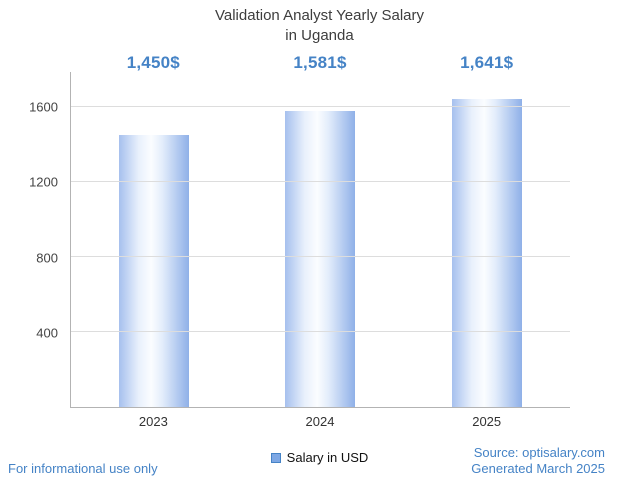 The height and width of the screenshot is (479, 639). I want to click on generated-text: Generated March 2025, so click(538, 468).